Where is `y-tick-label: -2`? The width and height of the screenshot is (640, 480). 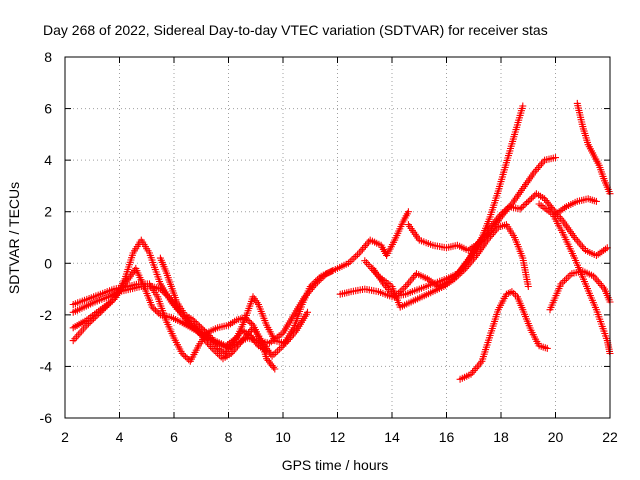
y-tick-label: -2 is located at coordinates (46, 315).